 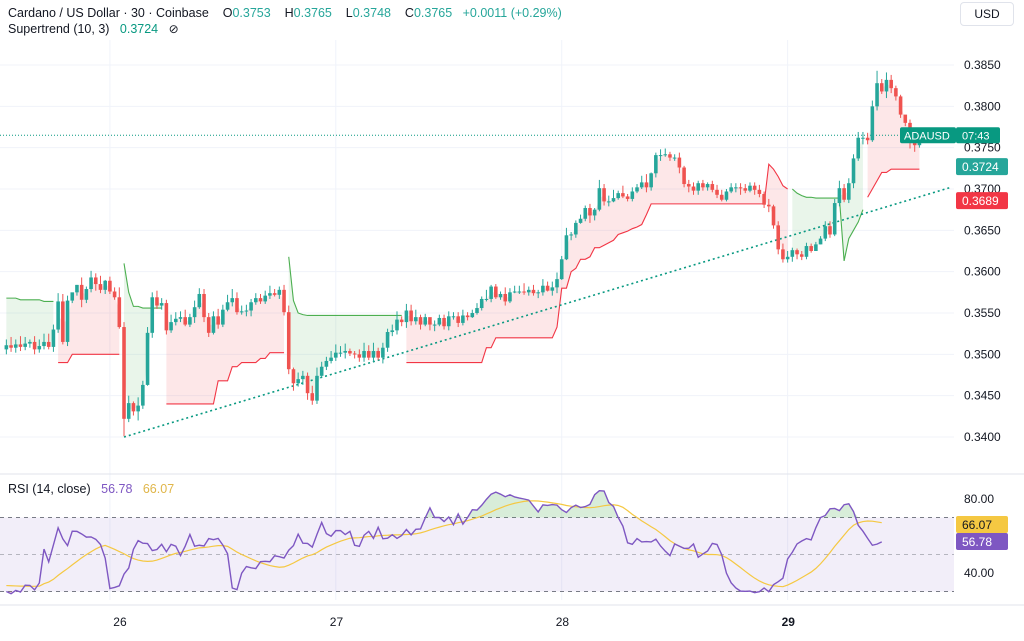 What do you see at coordinates (59, 29) in the screenshot?
I see `indicator-label: Supertrend (10, 3)` at bounding box center [59, 29].